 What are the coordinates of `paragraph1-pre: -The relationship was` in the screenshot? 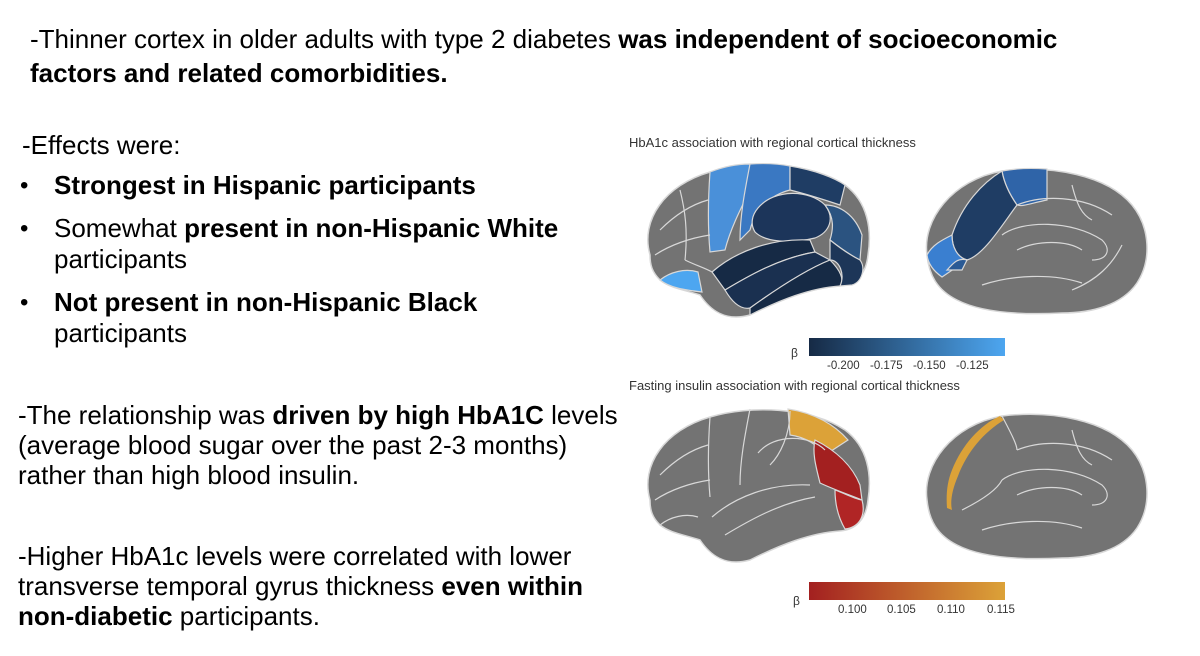 It's located at (145, 415).